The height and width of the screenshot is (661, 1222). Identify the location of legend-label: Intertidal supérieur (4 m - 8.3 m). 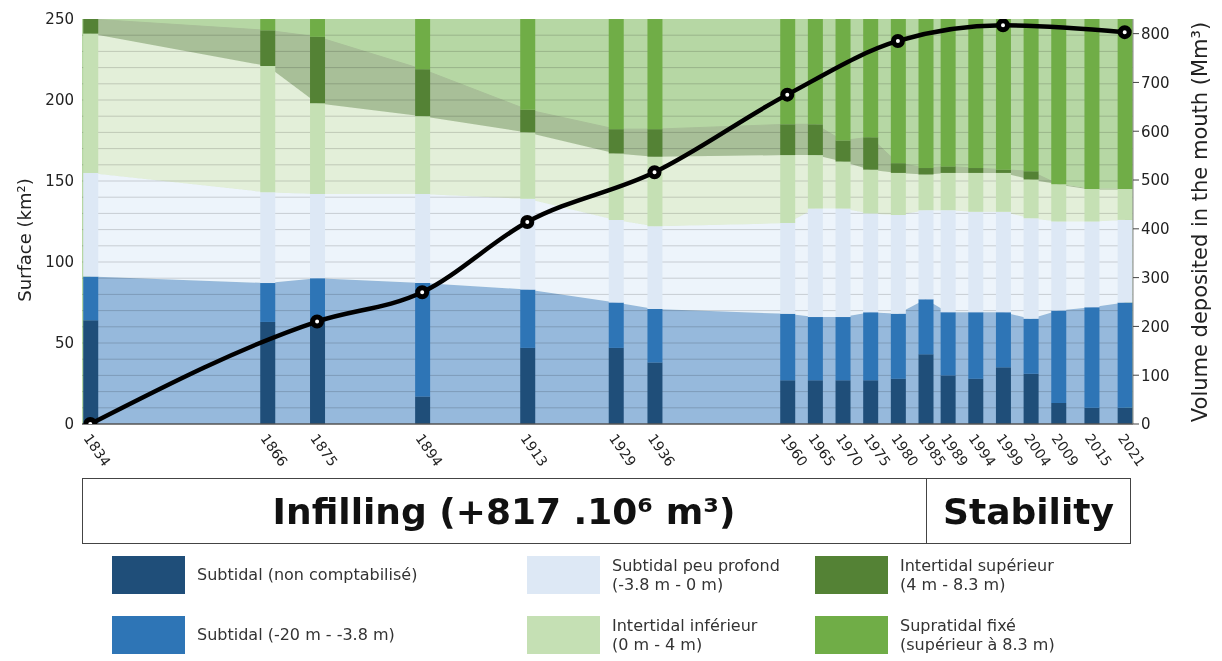
(977, 575).